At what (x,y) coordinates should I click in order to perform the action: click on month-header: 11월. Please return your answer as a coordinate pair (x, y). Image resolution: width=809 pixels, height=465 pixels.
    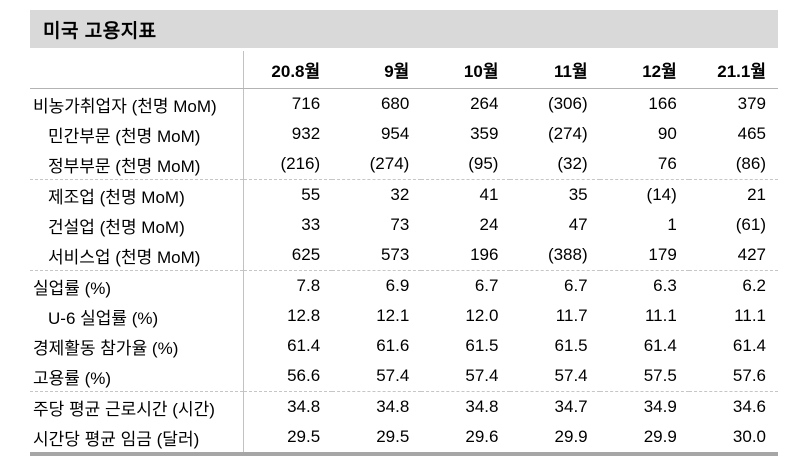
    Looking at the image, I should click on (555, 70).